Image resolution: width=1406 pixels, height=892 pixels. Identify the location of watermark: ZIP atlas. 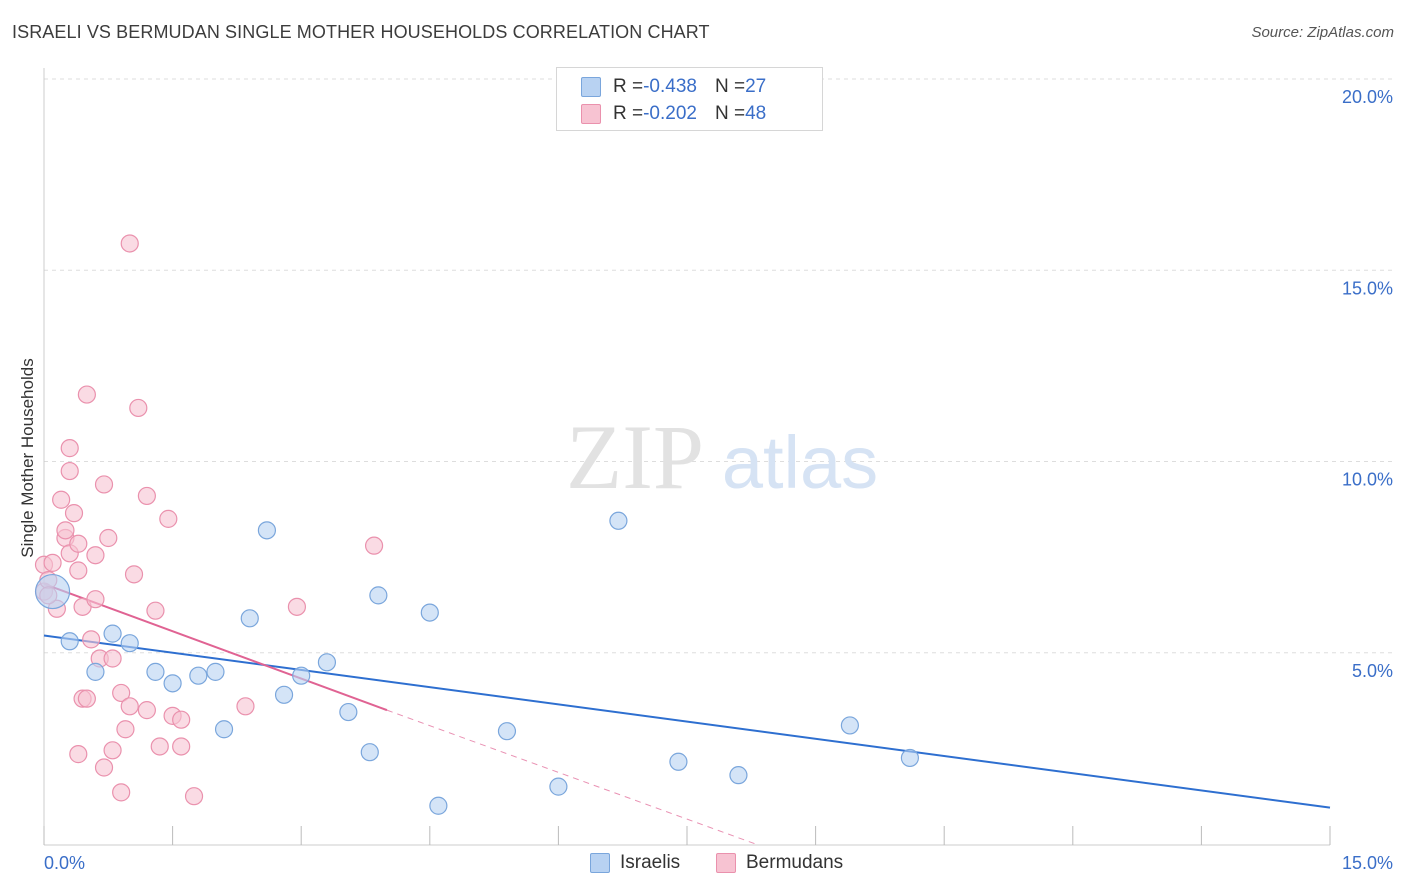
(722, 457).